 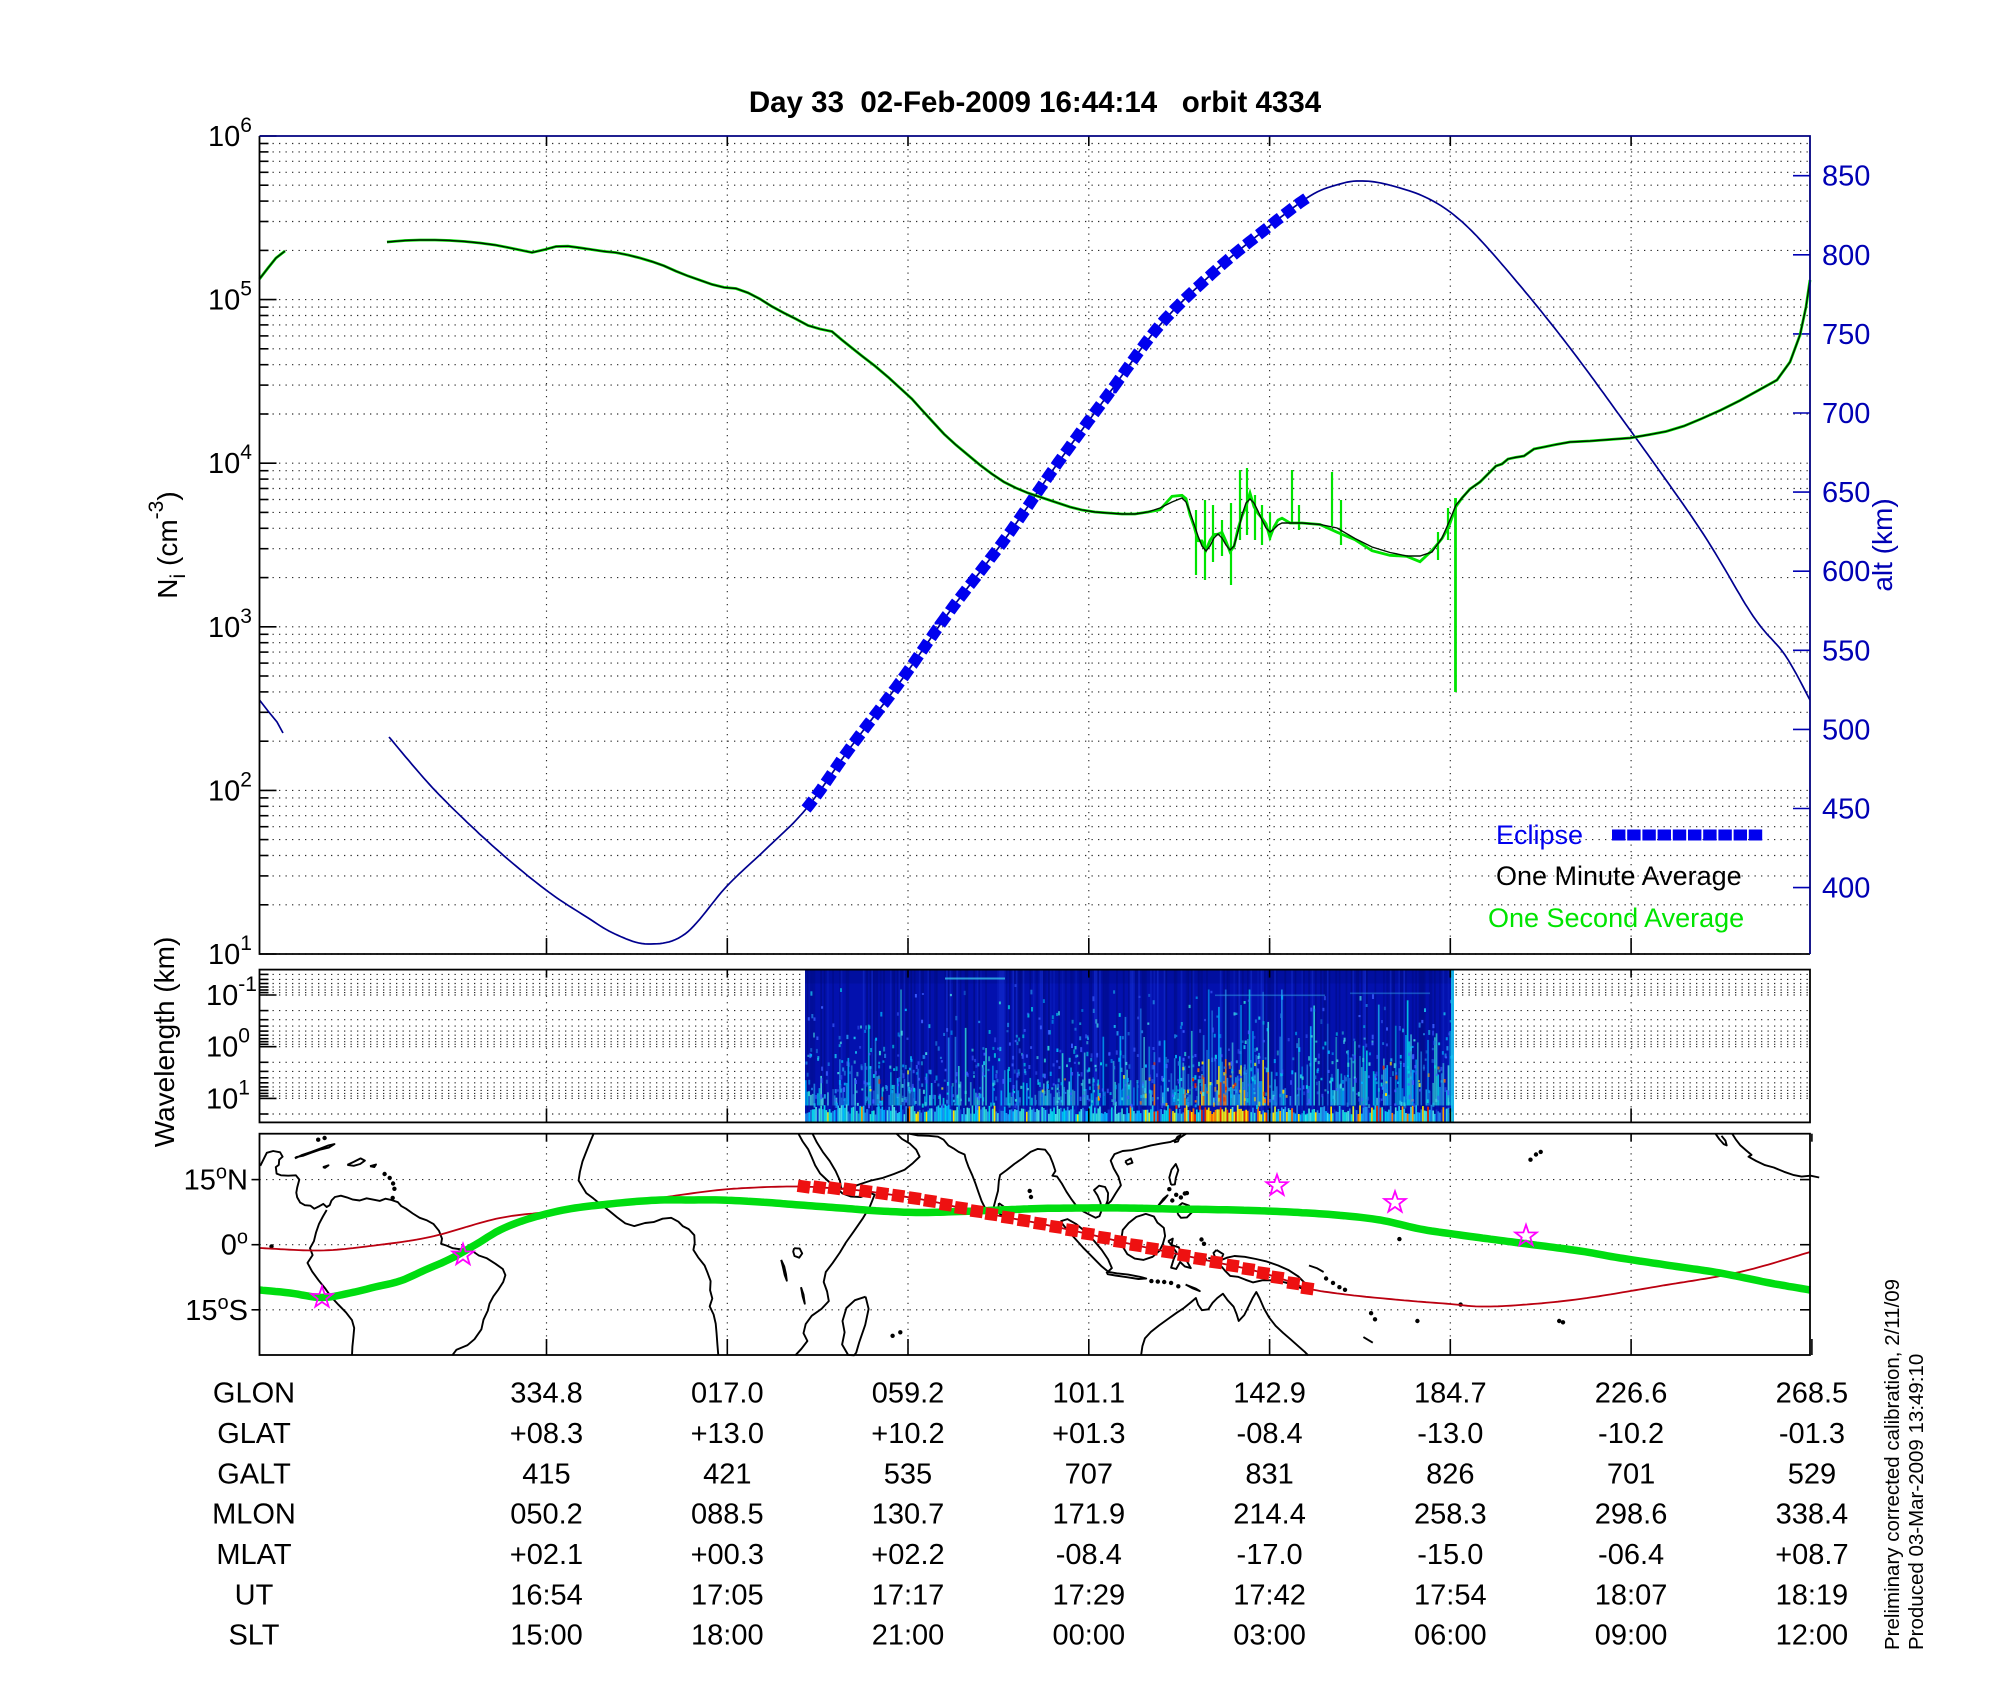 What do you see at coordinates (1631, 1515) in the screenshot?
I see `svg-text: 298.6` at bounding box center [1631, 1515].